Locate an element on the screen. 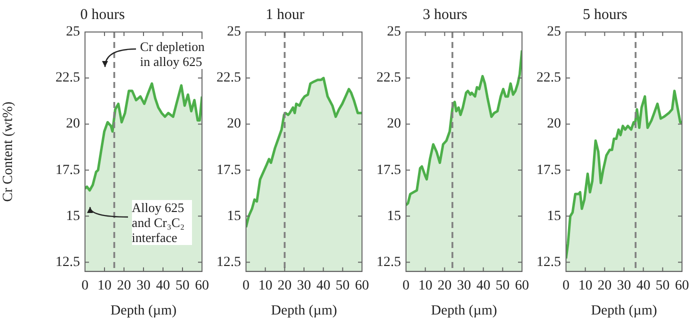  y-axis-title: Cr Content (wt%) is located at coordinates (8, 151).